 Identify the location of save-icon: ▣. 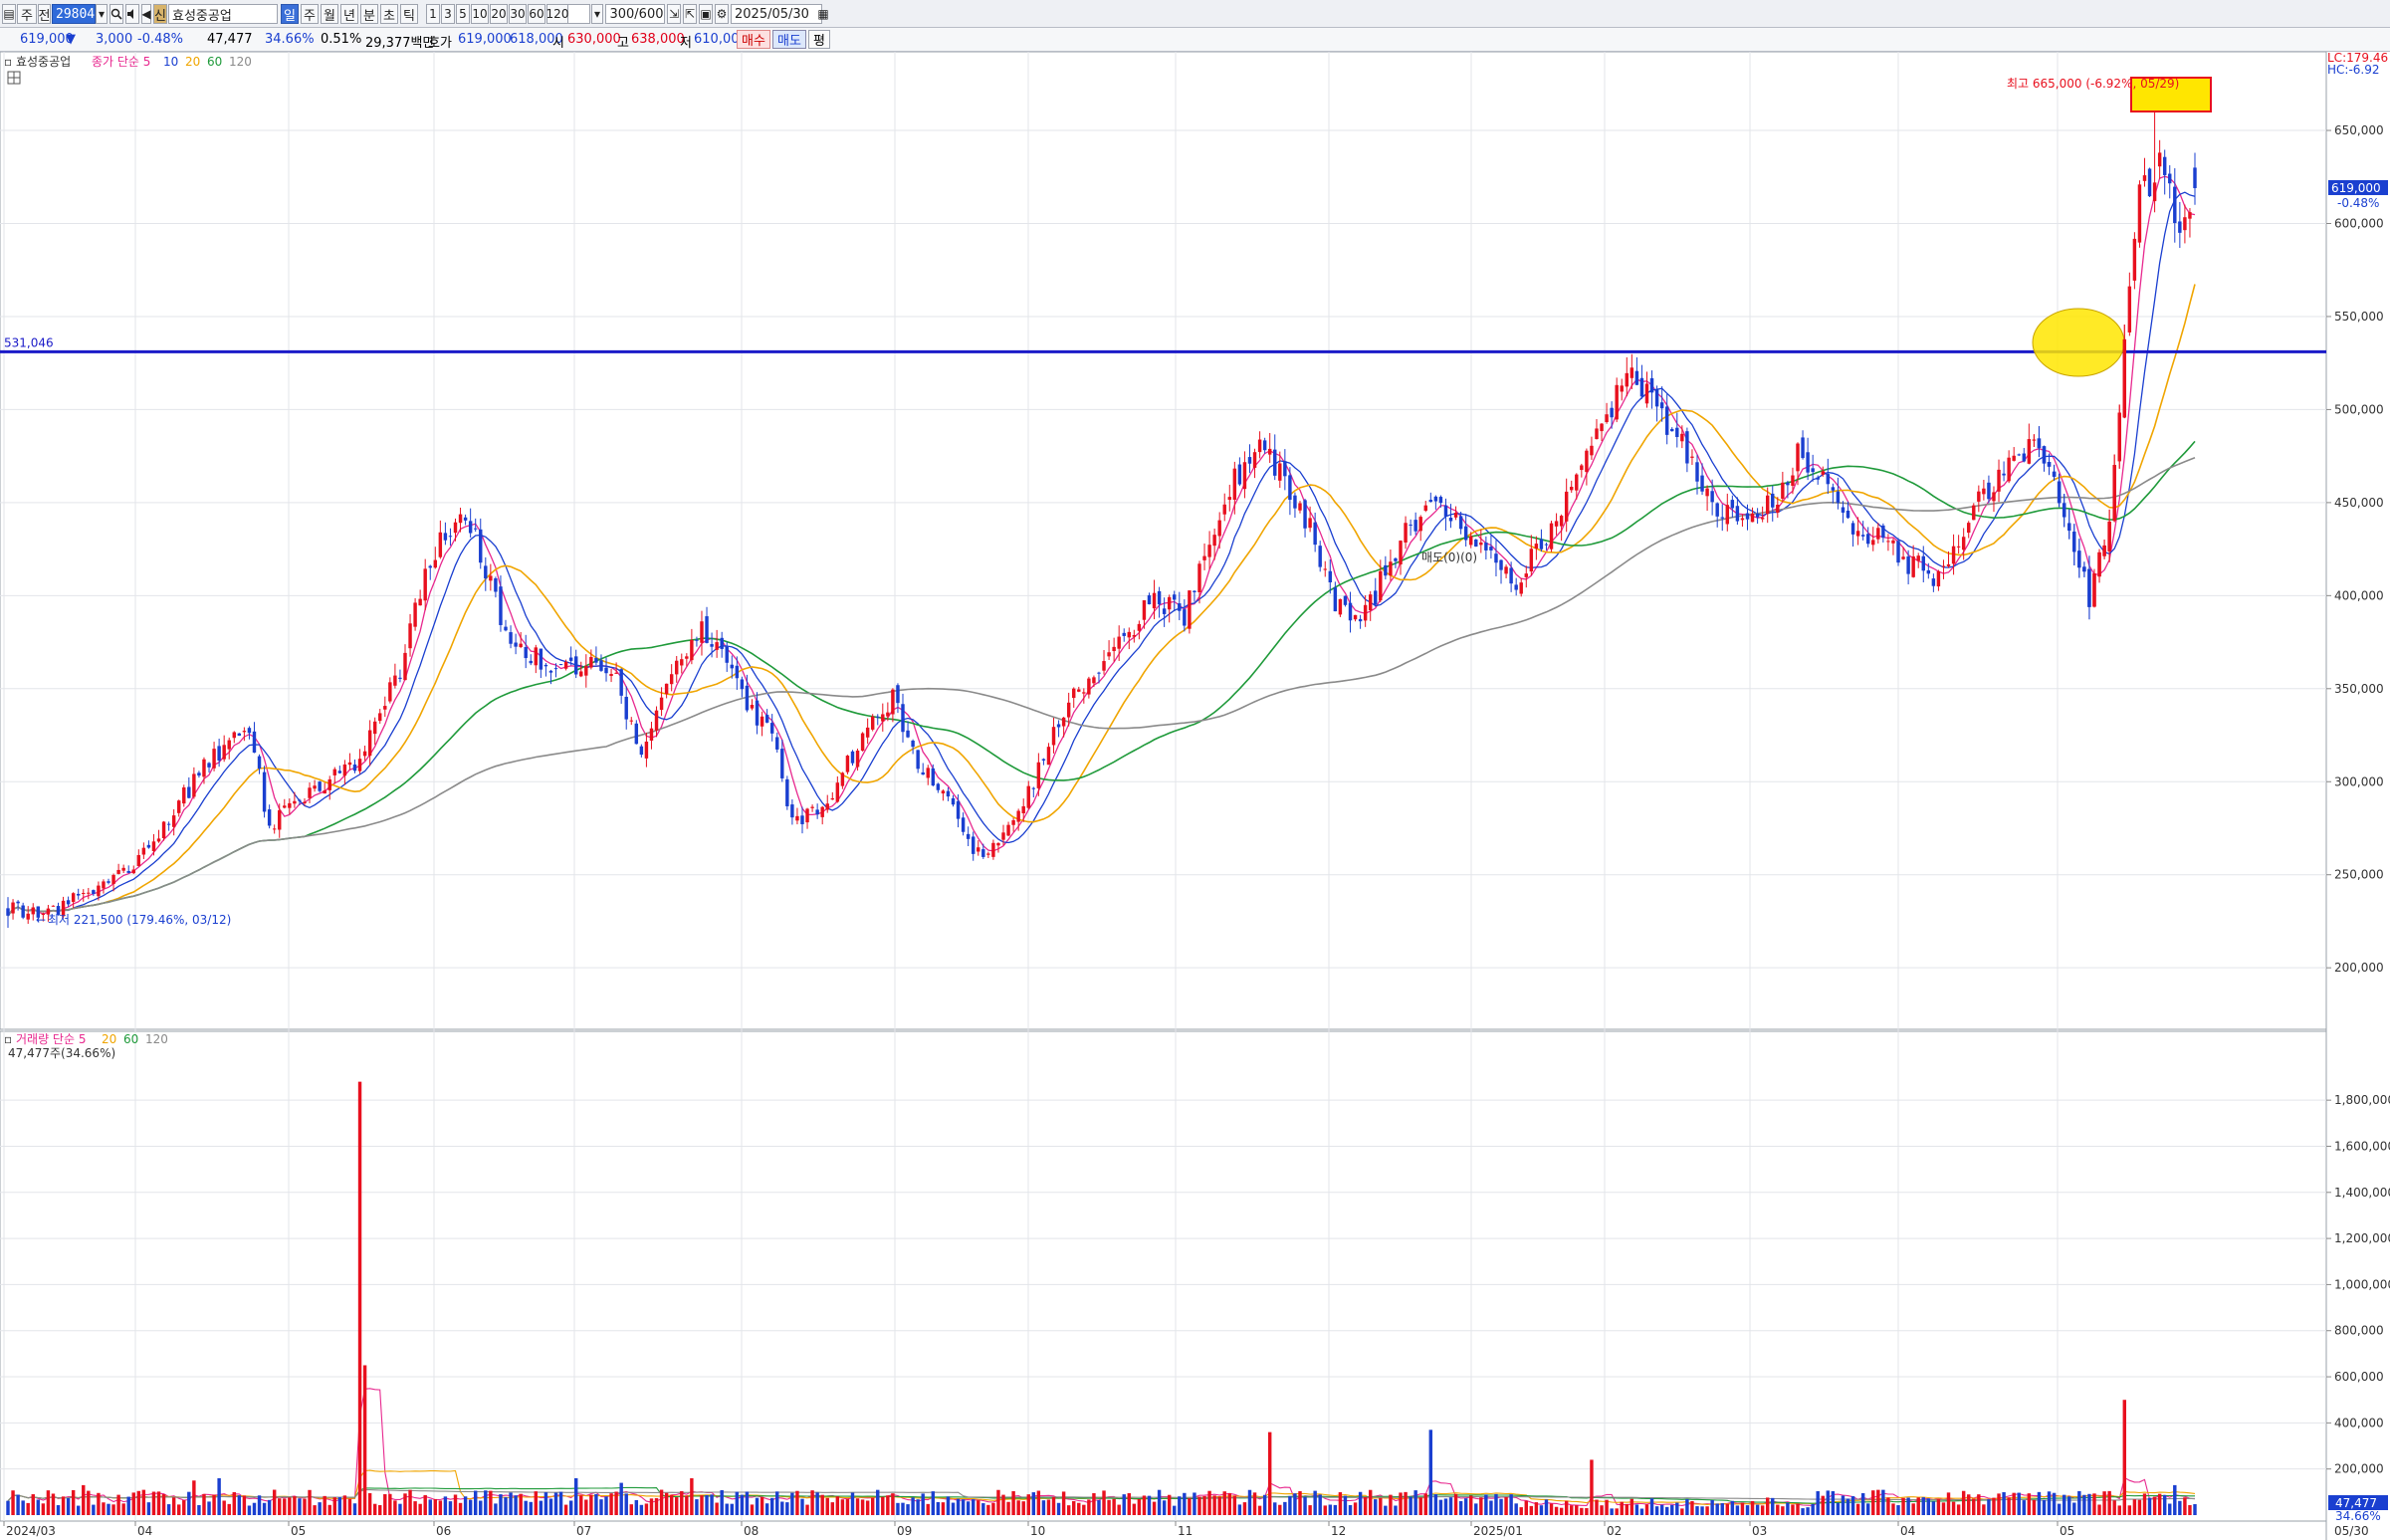
(706, 14).